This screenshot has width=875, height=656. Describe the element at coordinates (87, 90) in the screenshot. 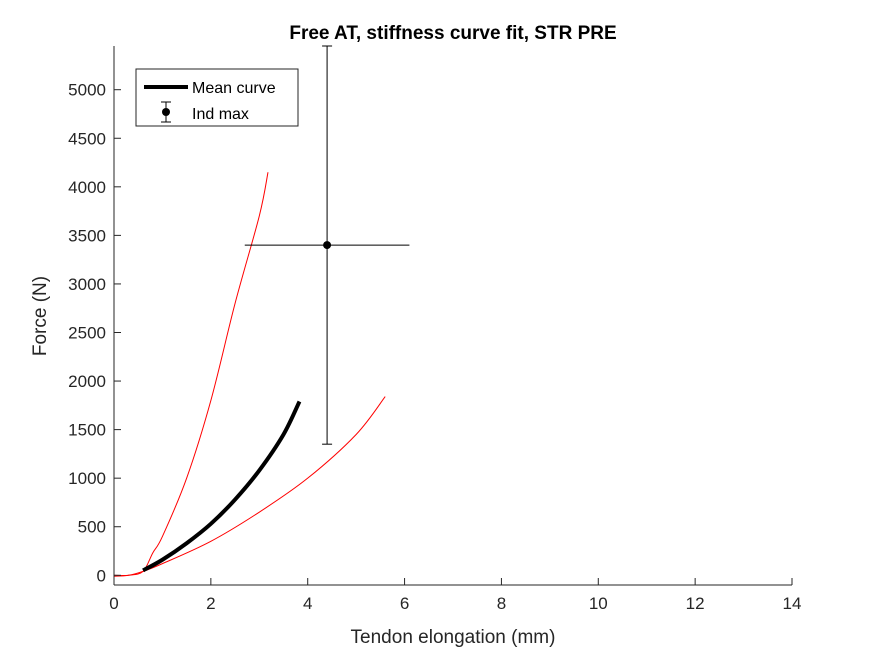

I see `y-tick-label: 5000` at that location.